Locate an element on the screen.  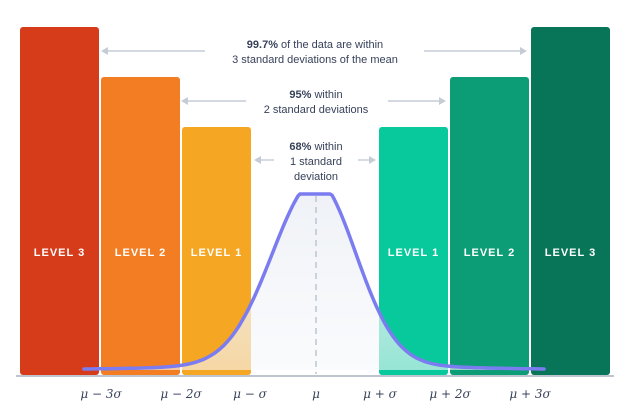
annotation-2sigma-line1: 95% within is located at coordinates (315, 95).